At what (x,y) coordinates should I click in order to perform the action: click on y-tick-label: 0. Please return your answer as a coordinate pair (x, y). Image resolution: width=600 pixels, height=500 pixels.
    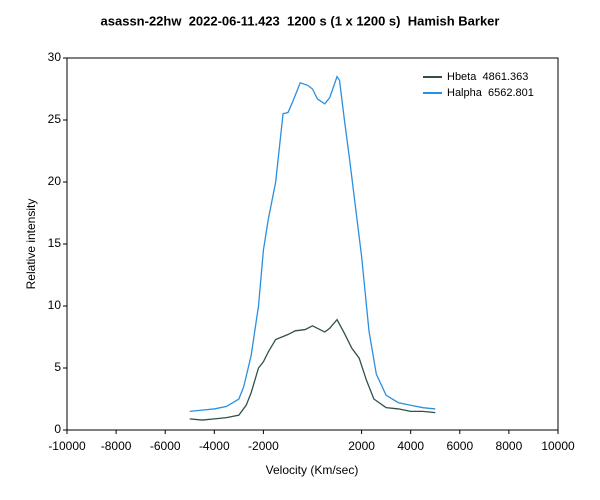
    Looking at the image, I should click on (57, 429).